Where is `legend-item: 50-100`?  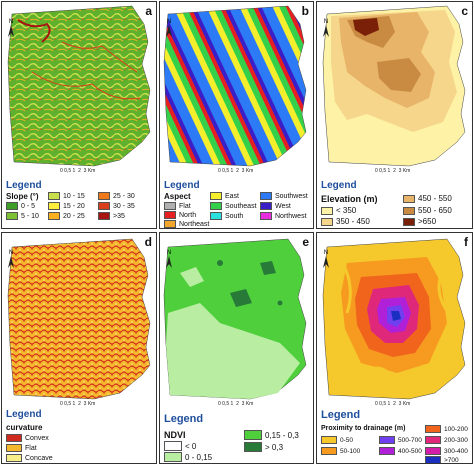
legend-item: 50-100 is located at coordinates (340, 451).